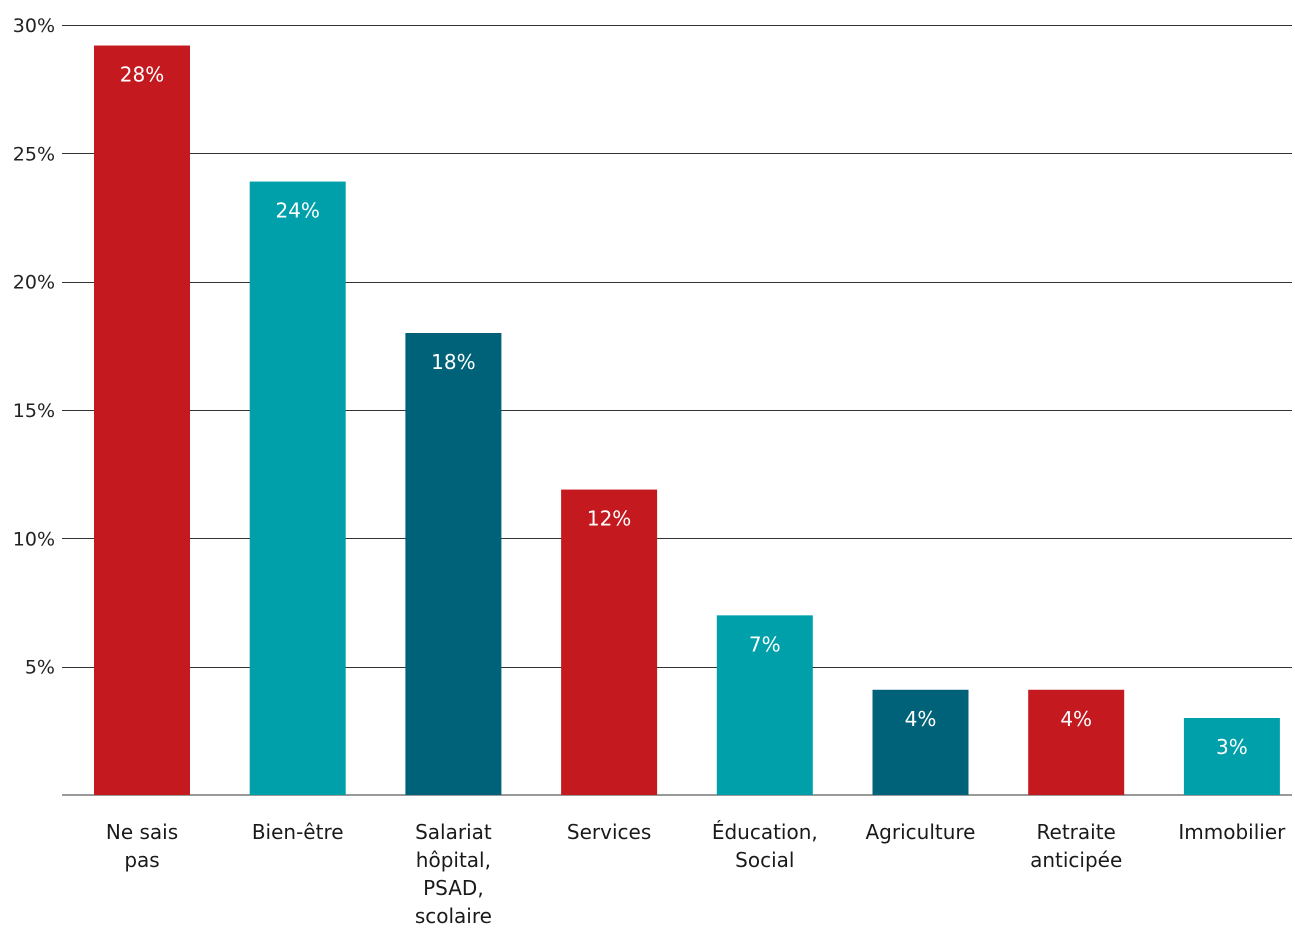  Describe the element at coordinates (453, 860) in the screenshot. I see `category-label-2-line-1: hôpital,` at that location.